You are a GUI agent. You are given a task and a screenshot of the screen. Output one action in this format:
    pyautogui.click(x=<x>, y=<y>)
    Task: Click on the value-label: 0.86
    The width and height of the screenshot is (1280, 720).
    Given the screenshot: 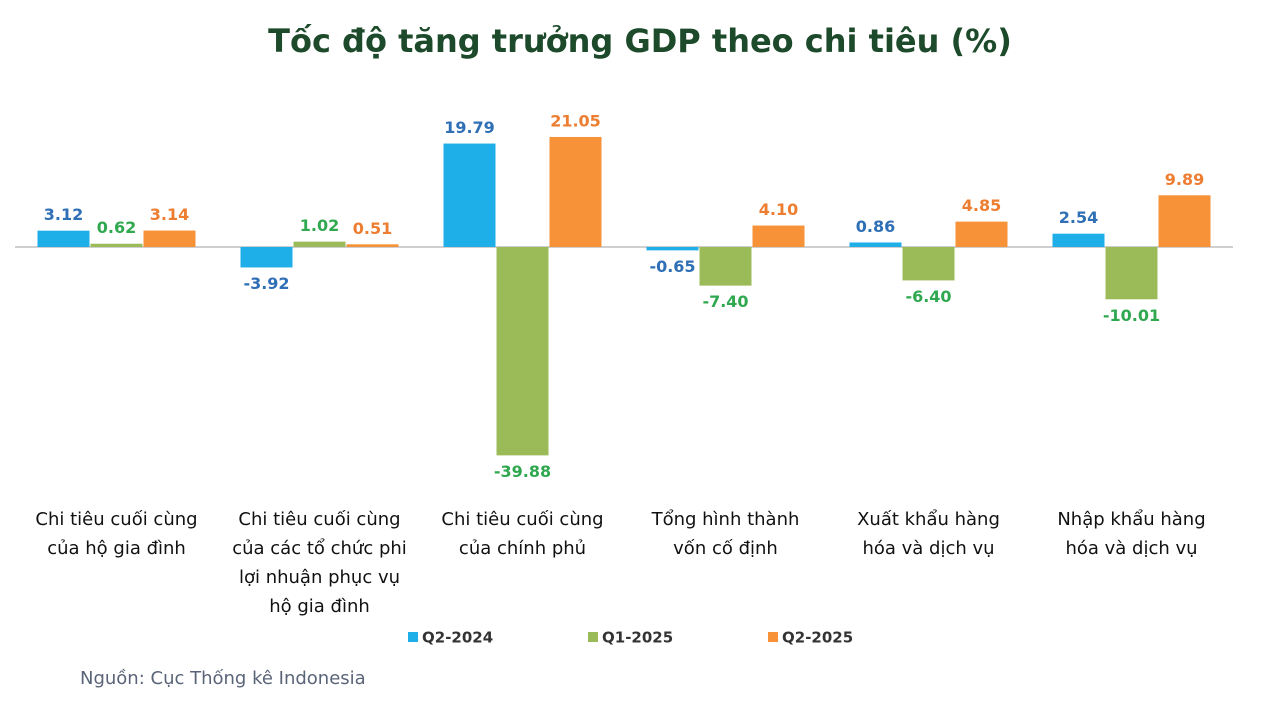 What is the action you would take?
    pyautogui.click(x=875, y=226)
    